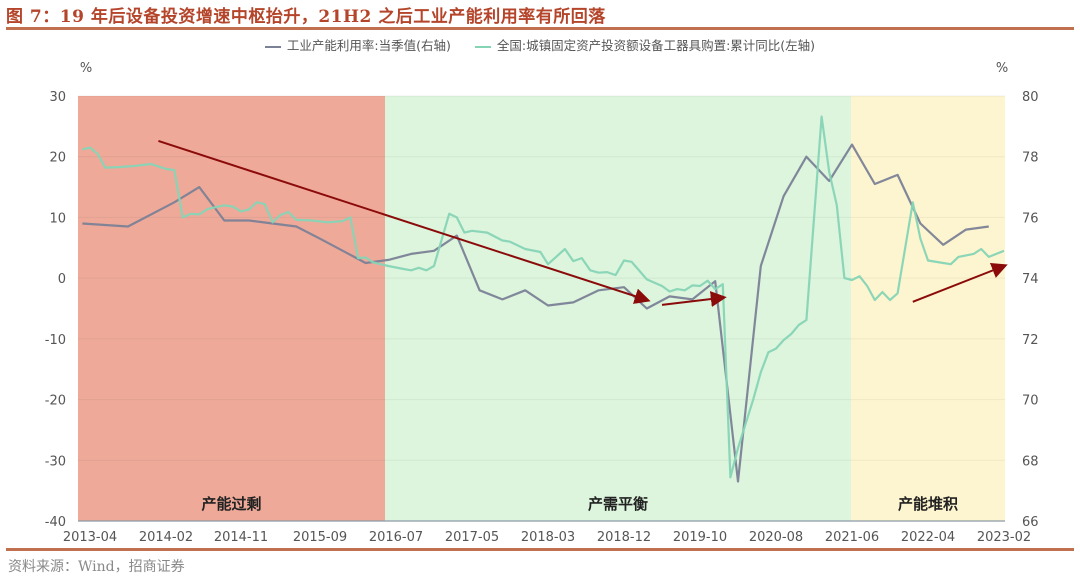 The width and height of the screenshot is (1080, 580). Describe the element at coordinates (368, 45) in the screenshot. I see `legend-label: 工业产能利用率:当季值(右轴)` at that location.